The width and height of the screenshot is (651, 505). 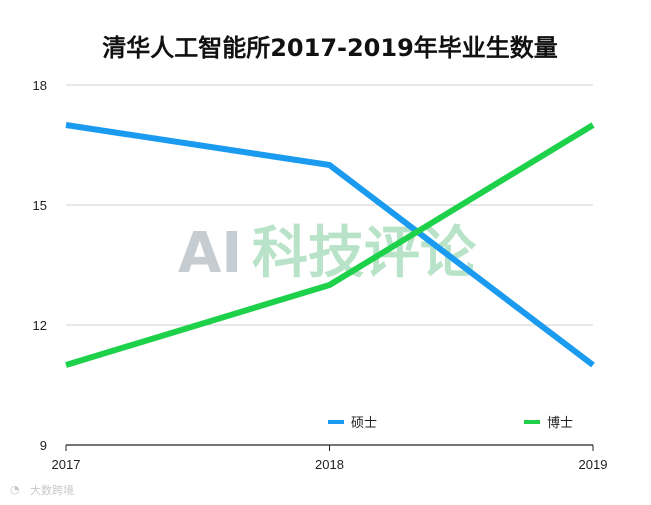 What do you see at coordinates (52, 490) in the screenshot?
I see `source-mark-text: 大数跨境` at bounding box center [52, 490].